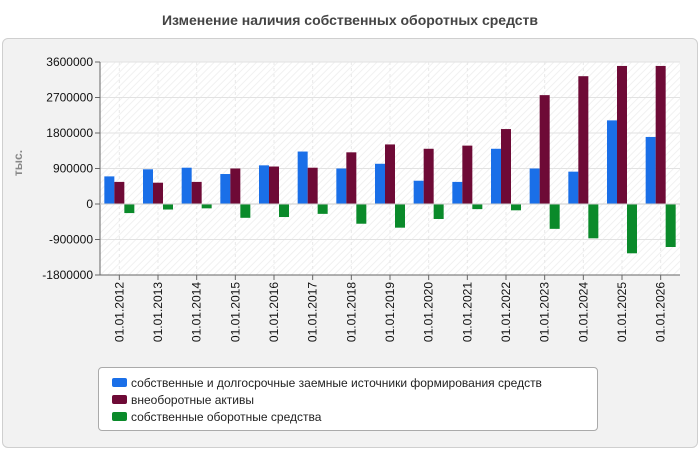 The width and height of the screenshot is (700, 450). Describe the element at coordinates (348, 416) in the screenshot. I see `legend-item-working-capital: собственные оборотные средства` at that location.